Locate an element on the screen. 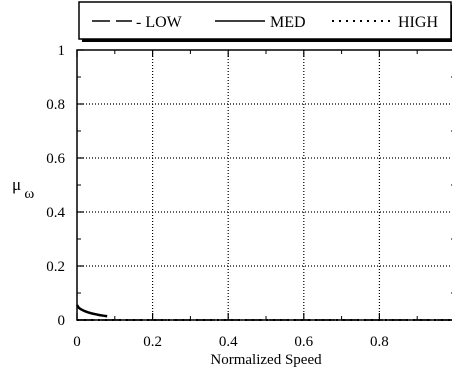  x-tick-label: 0.6 is located at coordinates (303, 342).